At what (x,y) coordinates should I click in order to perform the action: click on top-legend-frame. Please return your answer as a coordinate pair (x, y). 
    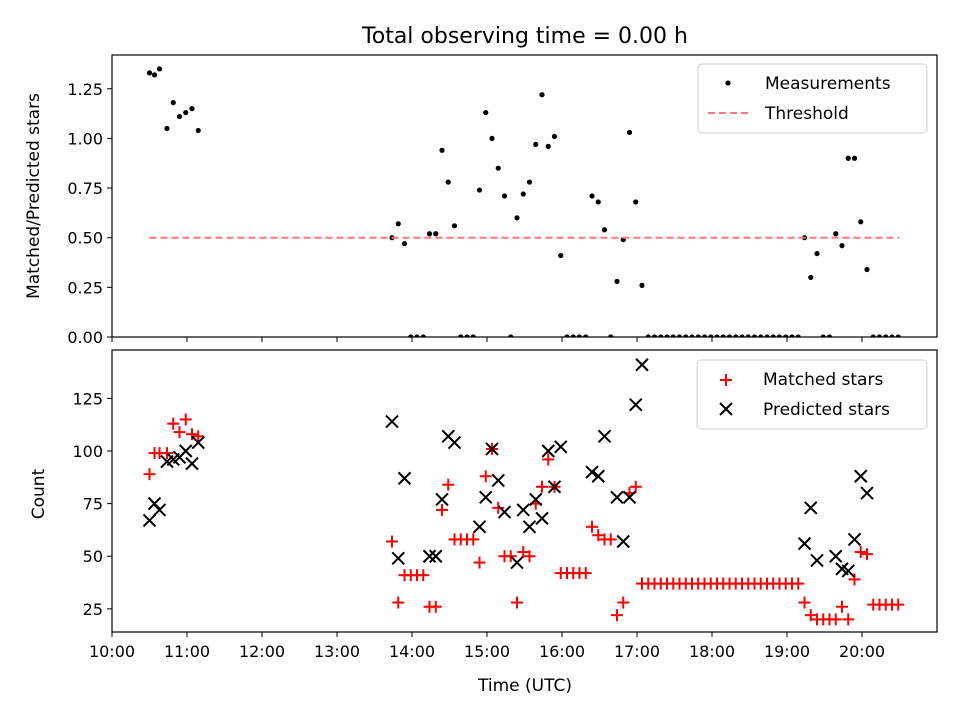
    Looking at the image, I should click on (812, 98).